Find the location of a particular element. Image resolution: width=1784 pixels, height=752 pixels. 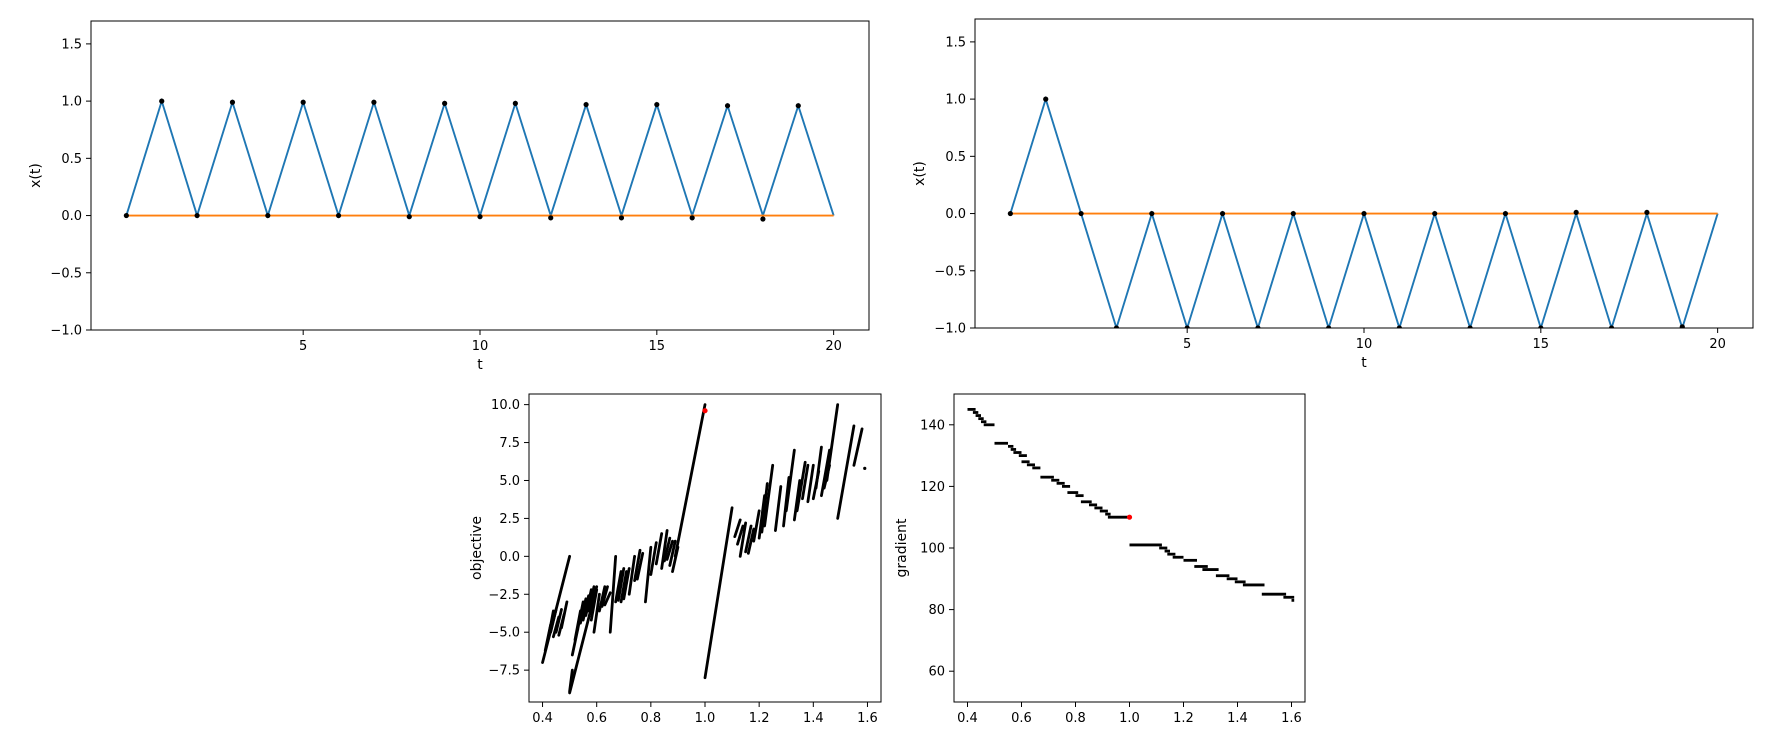

x-tick-label: 0.4 is located at coordinates (542, 718).